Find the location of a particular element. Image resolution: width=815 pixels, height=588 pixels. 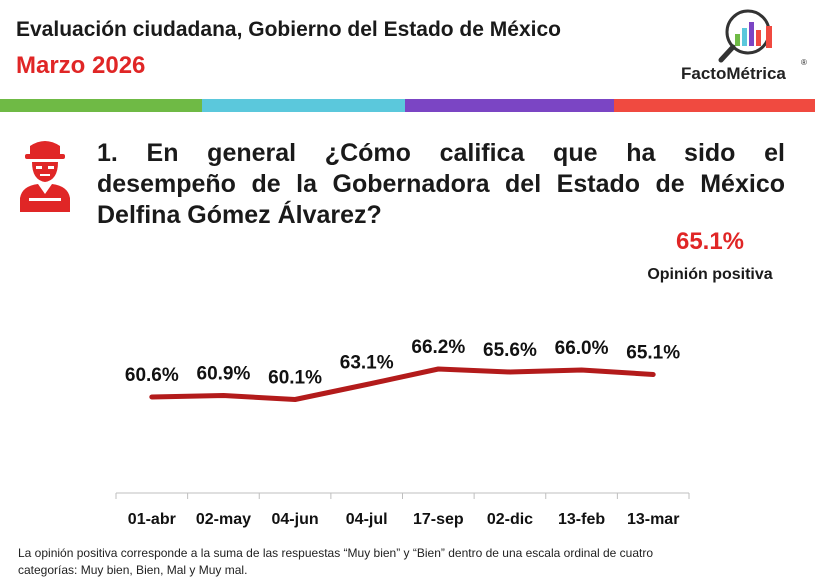

factometrica-logo is located at coordinates (745, 36).